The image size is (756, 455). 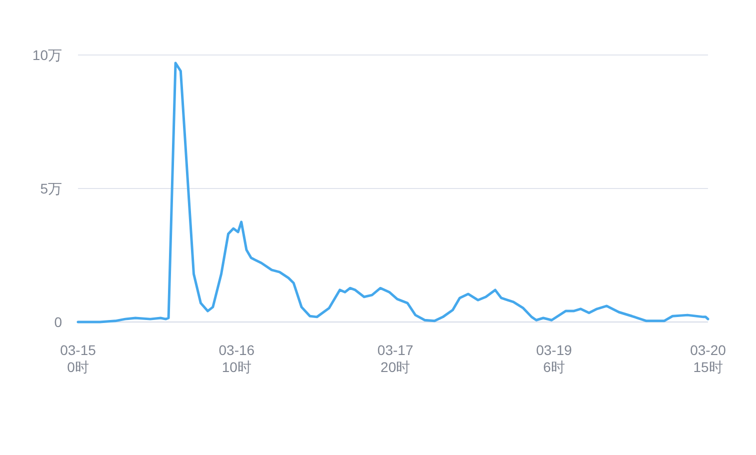 What do you see at coordinates (47, 55) in the screenshot?
I see `y-tick-label: 10万` at bounding box center [47, 55].